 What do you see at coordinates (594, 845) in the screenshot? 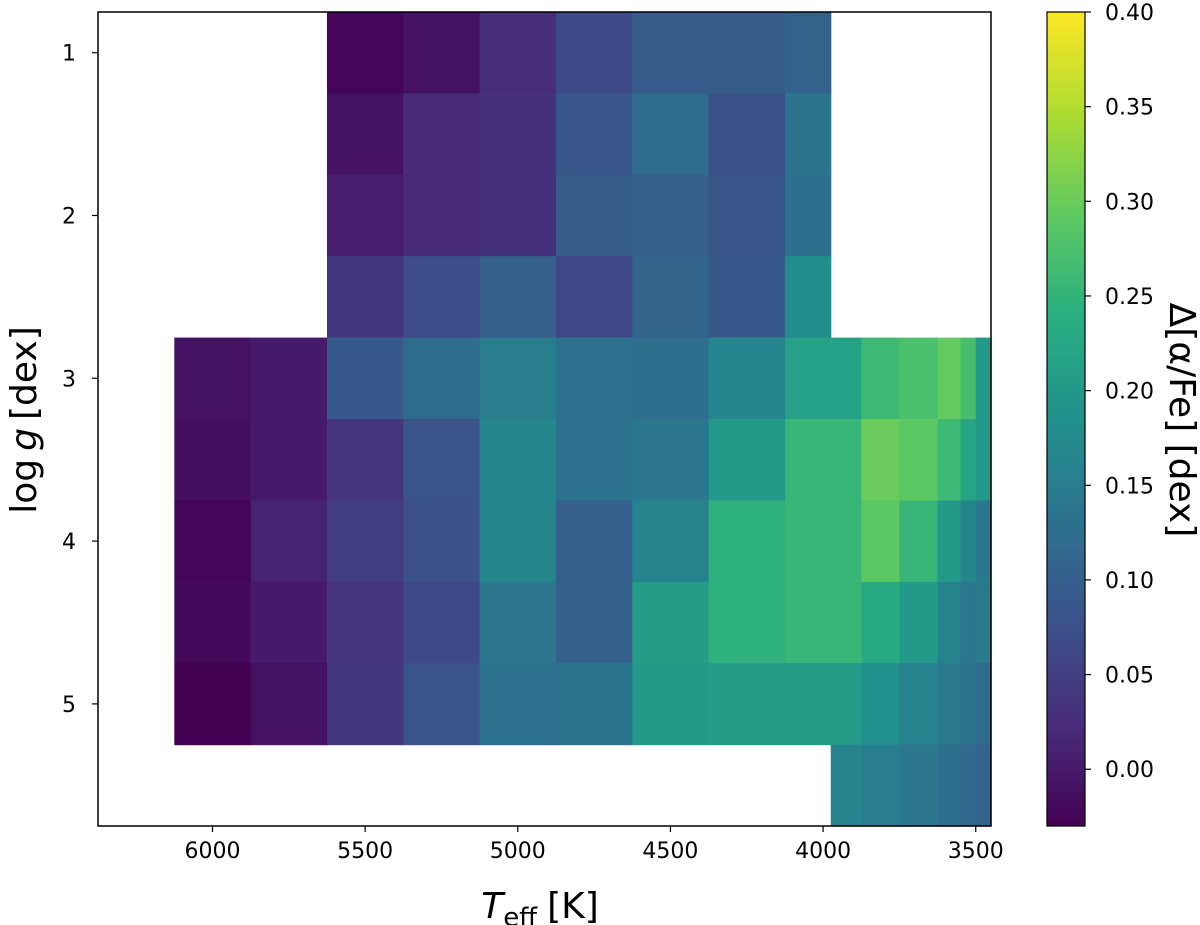
I see `x-axis-ticks: 6000 5500 5000 4500 4000 3500` at bounding box center [594, 845].